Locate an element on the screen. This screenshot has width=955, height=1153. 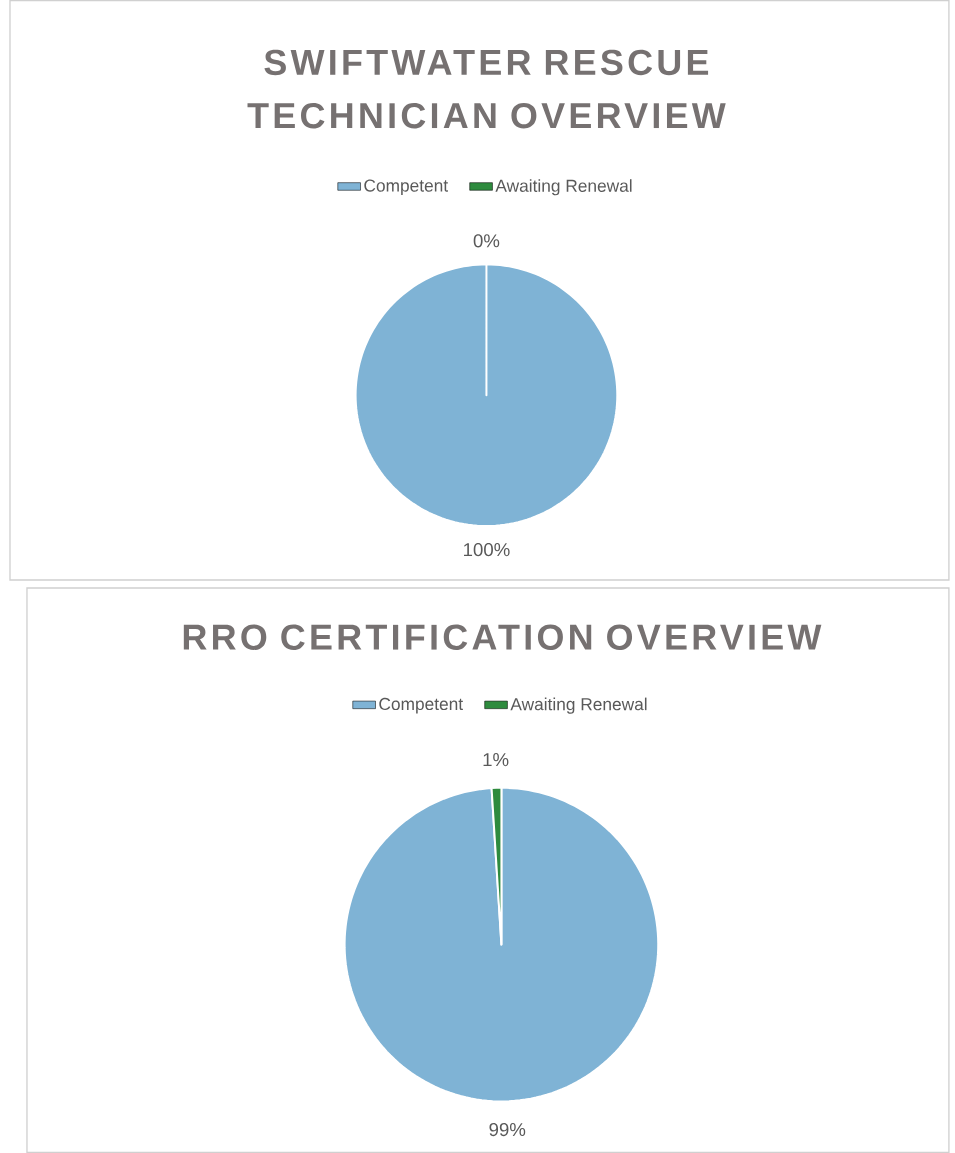
data-label: 99% is located at coordinates (507, 1129).